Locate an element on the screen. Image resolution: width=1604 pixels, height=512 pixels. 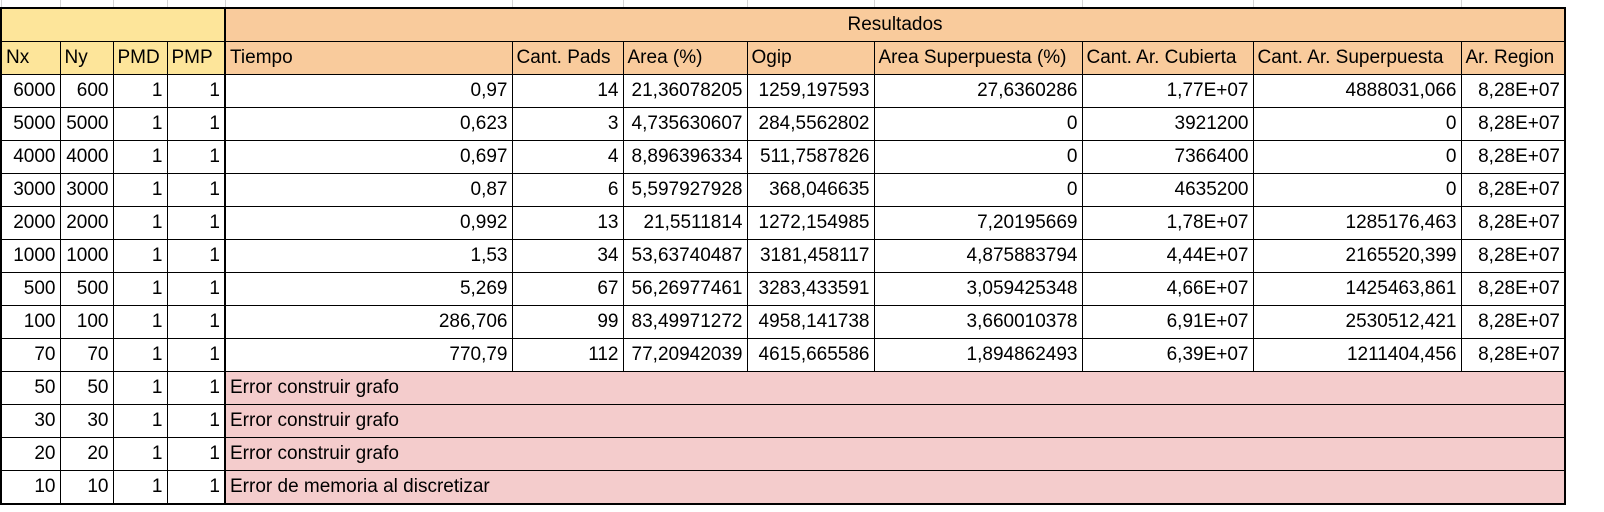
cant-ar-cubierta-cell: 1,78E+07 is located at coordinates (1167, 223).